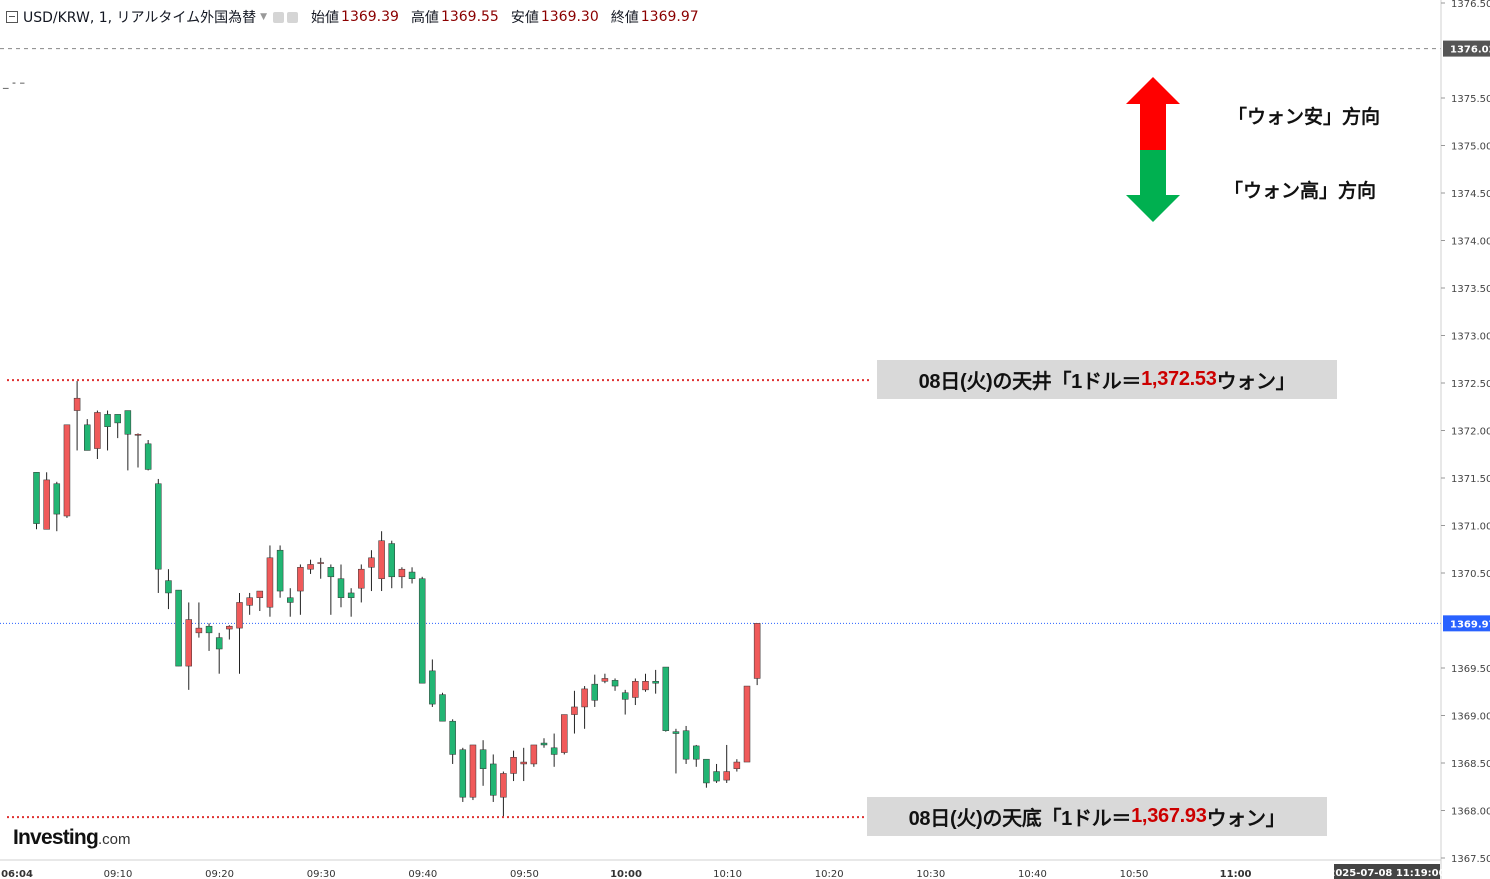 Image resolution: width=1490 pixels, height=879 pixels. I want to click on price-badge, so click(1466, 623).